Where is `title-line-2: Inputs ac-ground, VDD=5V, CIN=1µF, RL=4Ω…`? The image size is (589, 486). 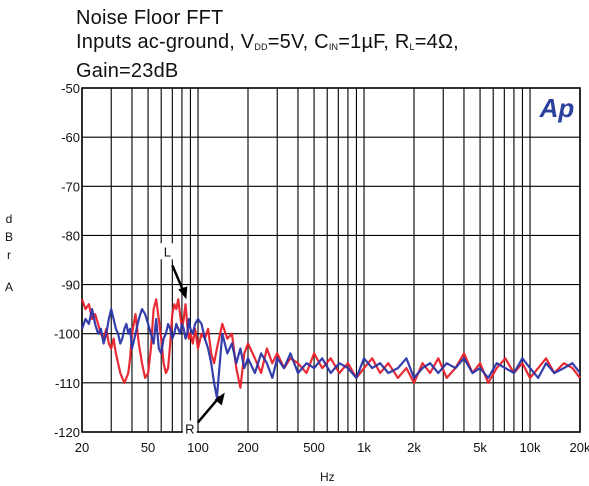
title-line-2: Inputs ac-ground, VDD=5V, CIN=1µF, RL=4Ω… is located at coordinates (267, 44).